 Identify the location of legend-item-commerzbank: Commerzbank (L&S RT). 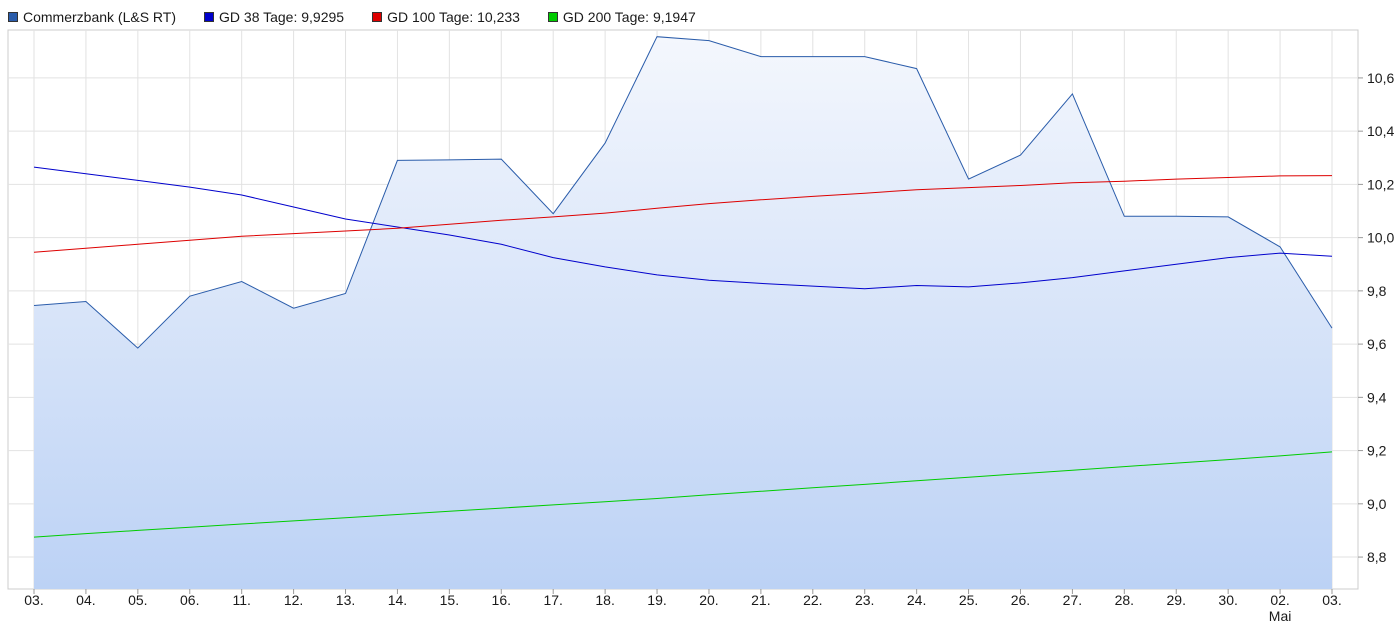
(92, 17).